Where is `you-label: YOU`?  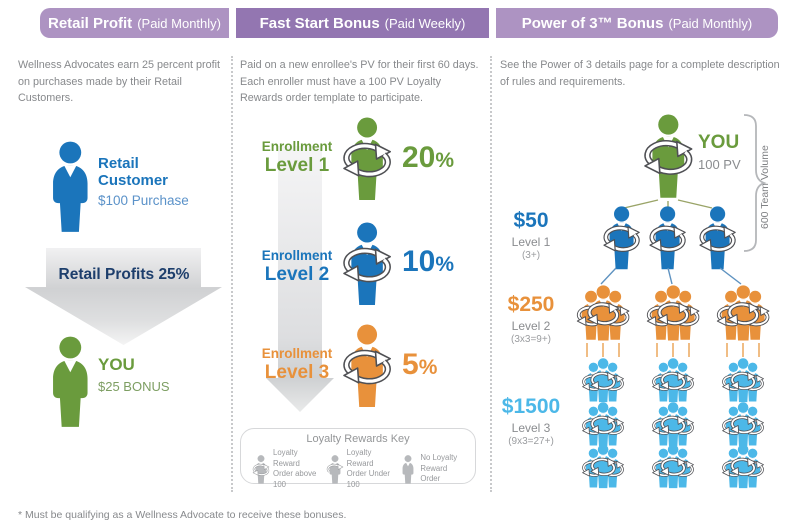
you-label: YOU is located at coordinates (116, 364).